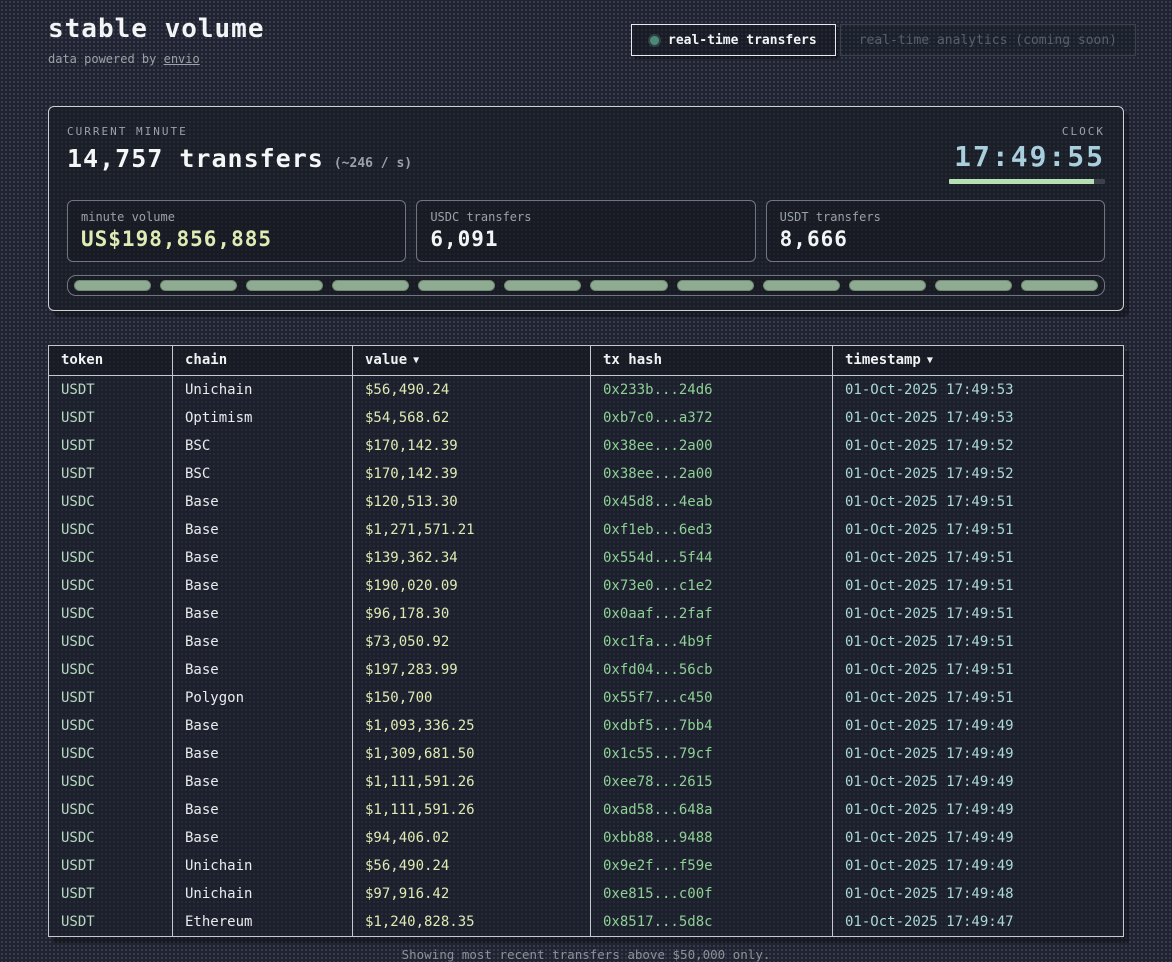  Describe the element at coordinates (195, 158) in the screenshot. I see `transfers-count: 14,757 transfers` at that location.